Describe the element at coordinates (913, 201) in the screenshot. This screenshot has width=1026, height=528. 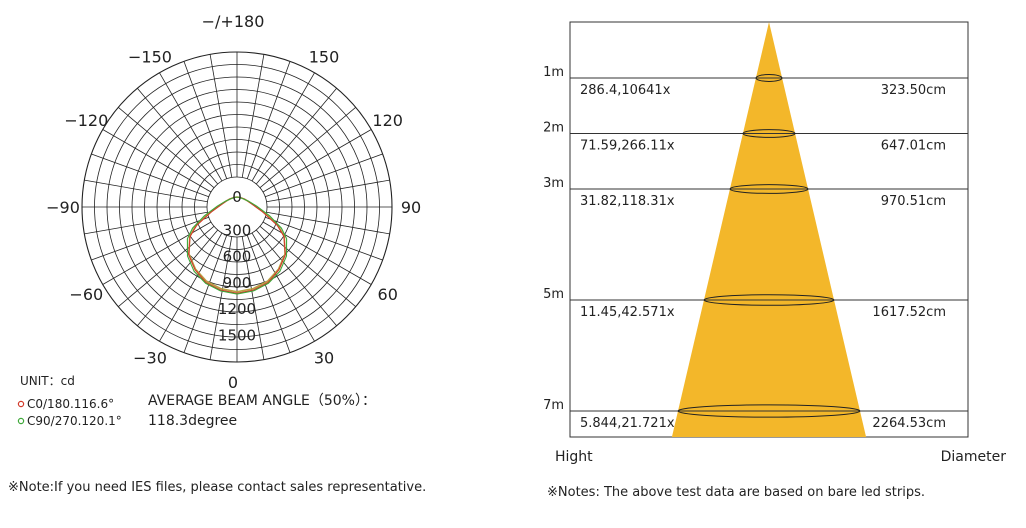
I see `diameter-label: 970.51cm` at that location.